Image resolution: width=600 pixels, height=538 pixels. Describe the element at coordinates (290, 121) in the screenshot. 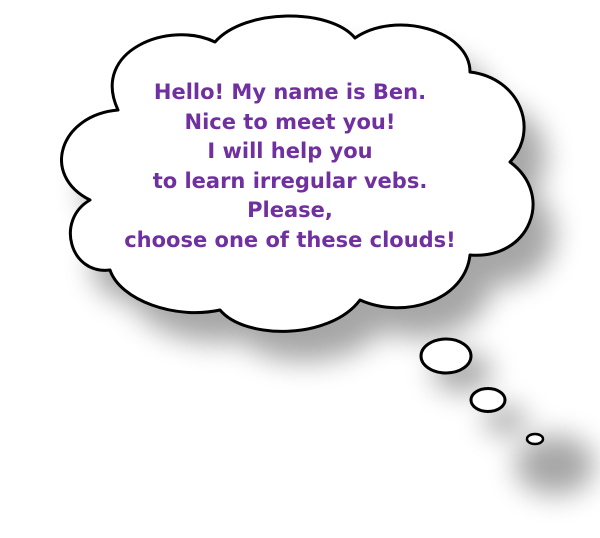

I see `message-line: Nice to meet you!` at that location.